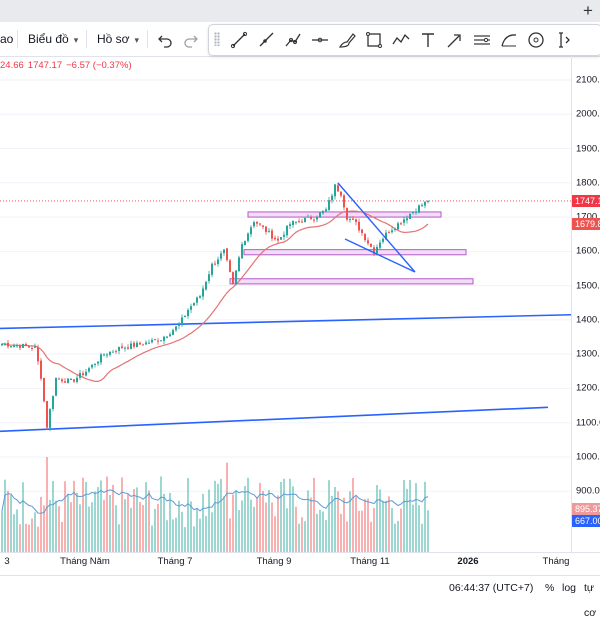  What do you see at coordinates (266, 40) in the screenshot?
I see `ray-tool-button` at bounding box center [266, 40].